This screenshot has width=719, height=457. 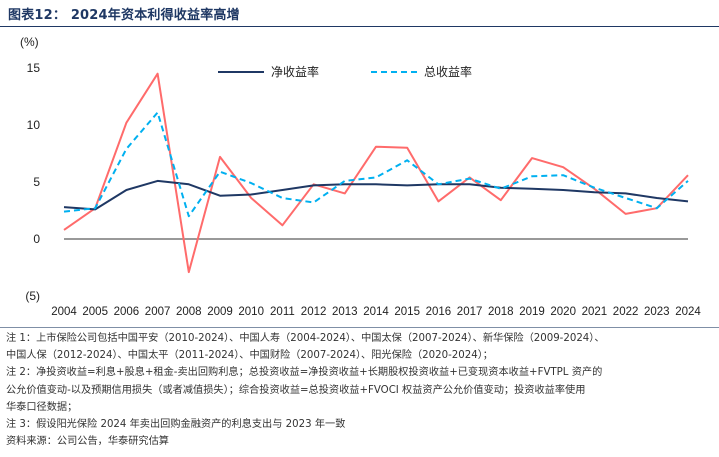 What do you see at coordinates (127, 312) in the screenshot?
I see `x-tick-label: 2006` at bounding box center [127, 312].